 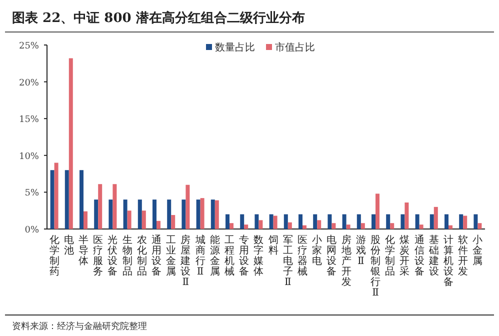 What do you see at coordinates (141, 256) in the screenshot?
I see `x-tick-label: 农化制品` at bounding box center [141, 256].